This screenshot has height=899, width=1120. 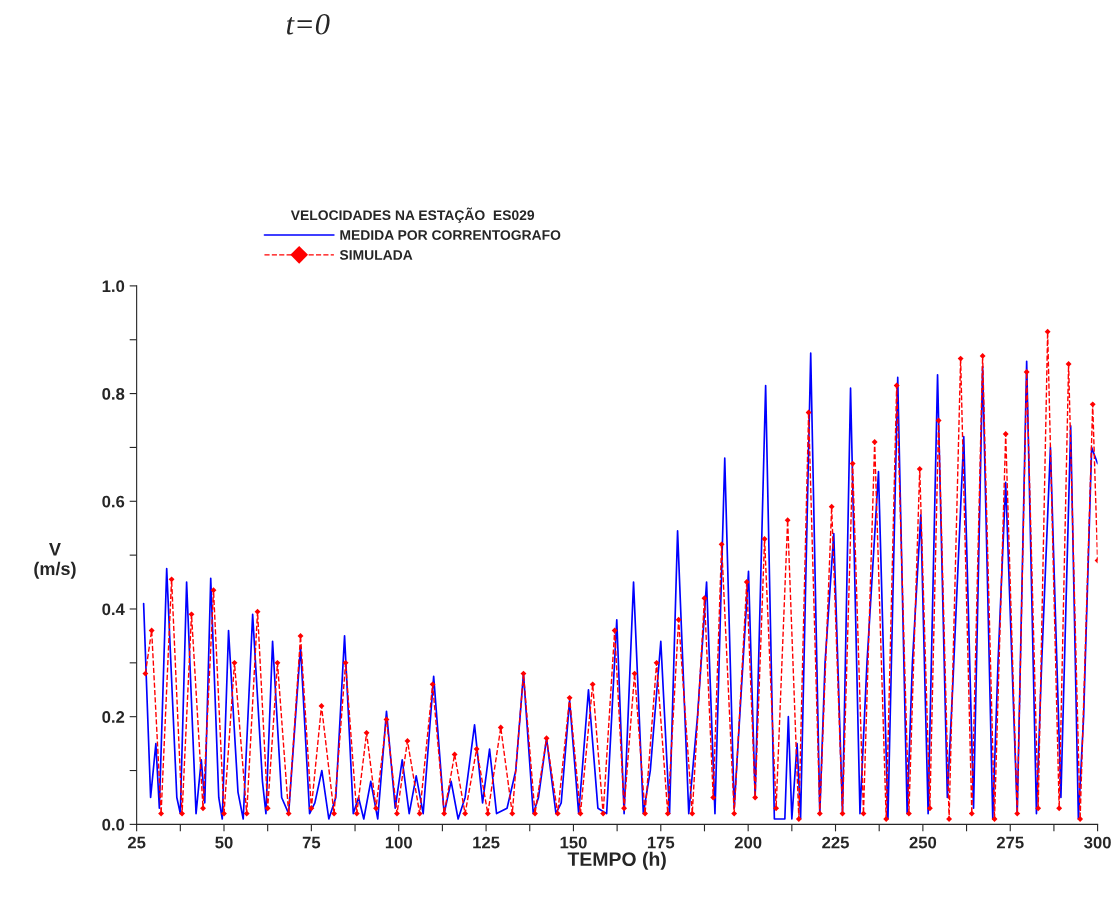 I want to click on x-tick-label: 200, so click(x=748, y=842).